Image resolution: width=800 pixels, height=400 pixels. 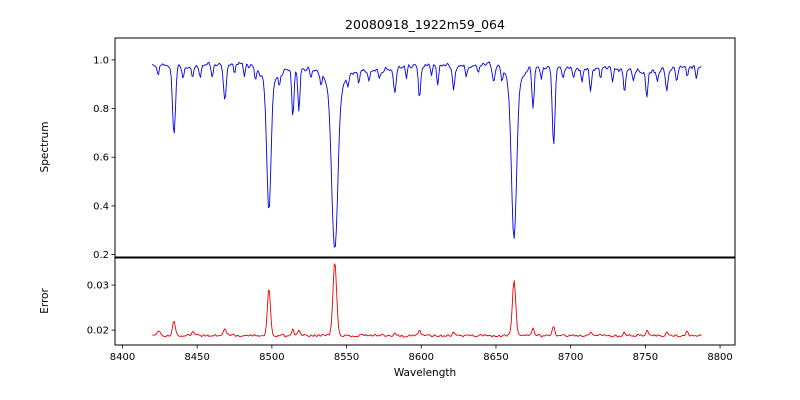 What do you see at coordinates (45, 301) in the screenshot?
I see `error-y-axis-label: Error` at bounding box center [45, 301].